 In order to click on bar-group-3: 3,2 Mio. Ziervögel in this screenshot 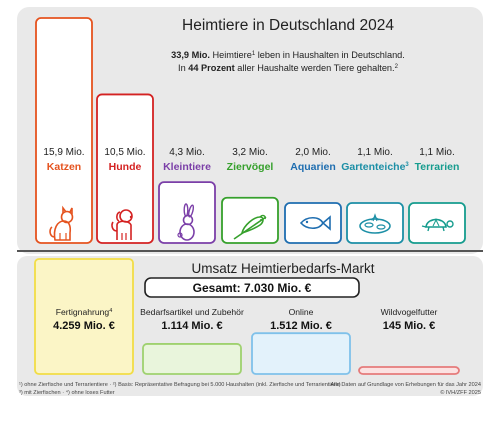, I will do `click(250, 195)`.